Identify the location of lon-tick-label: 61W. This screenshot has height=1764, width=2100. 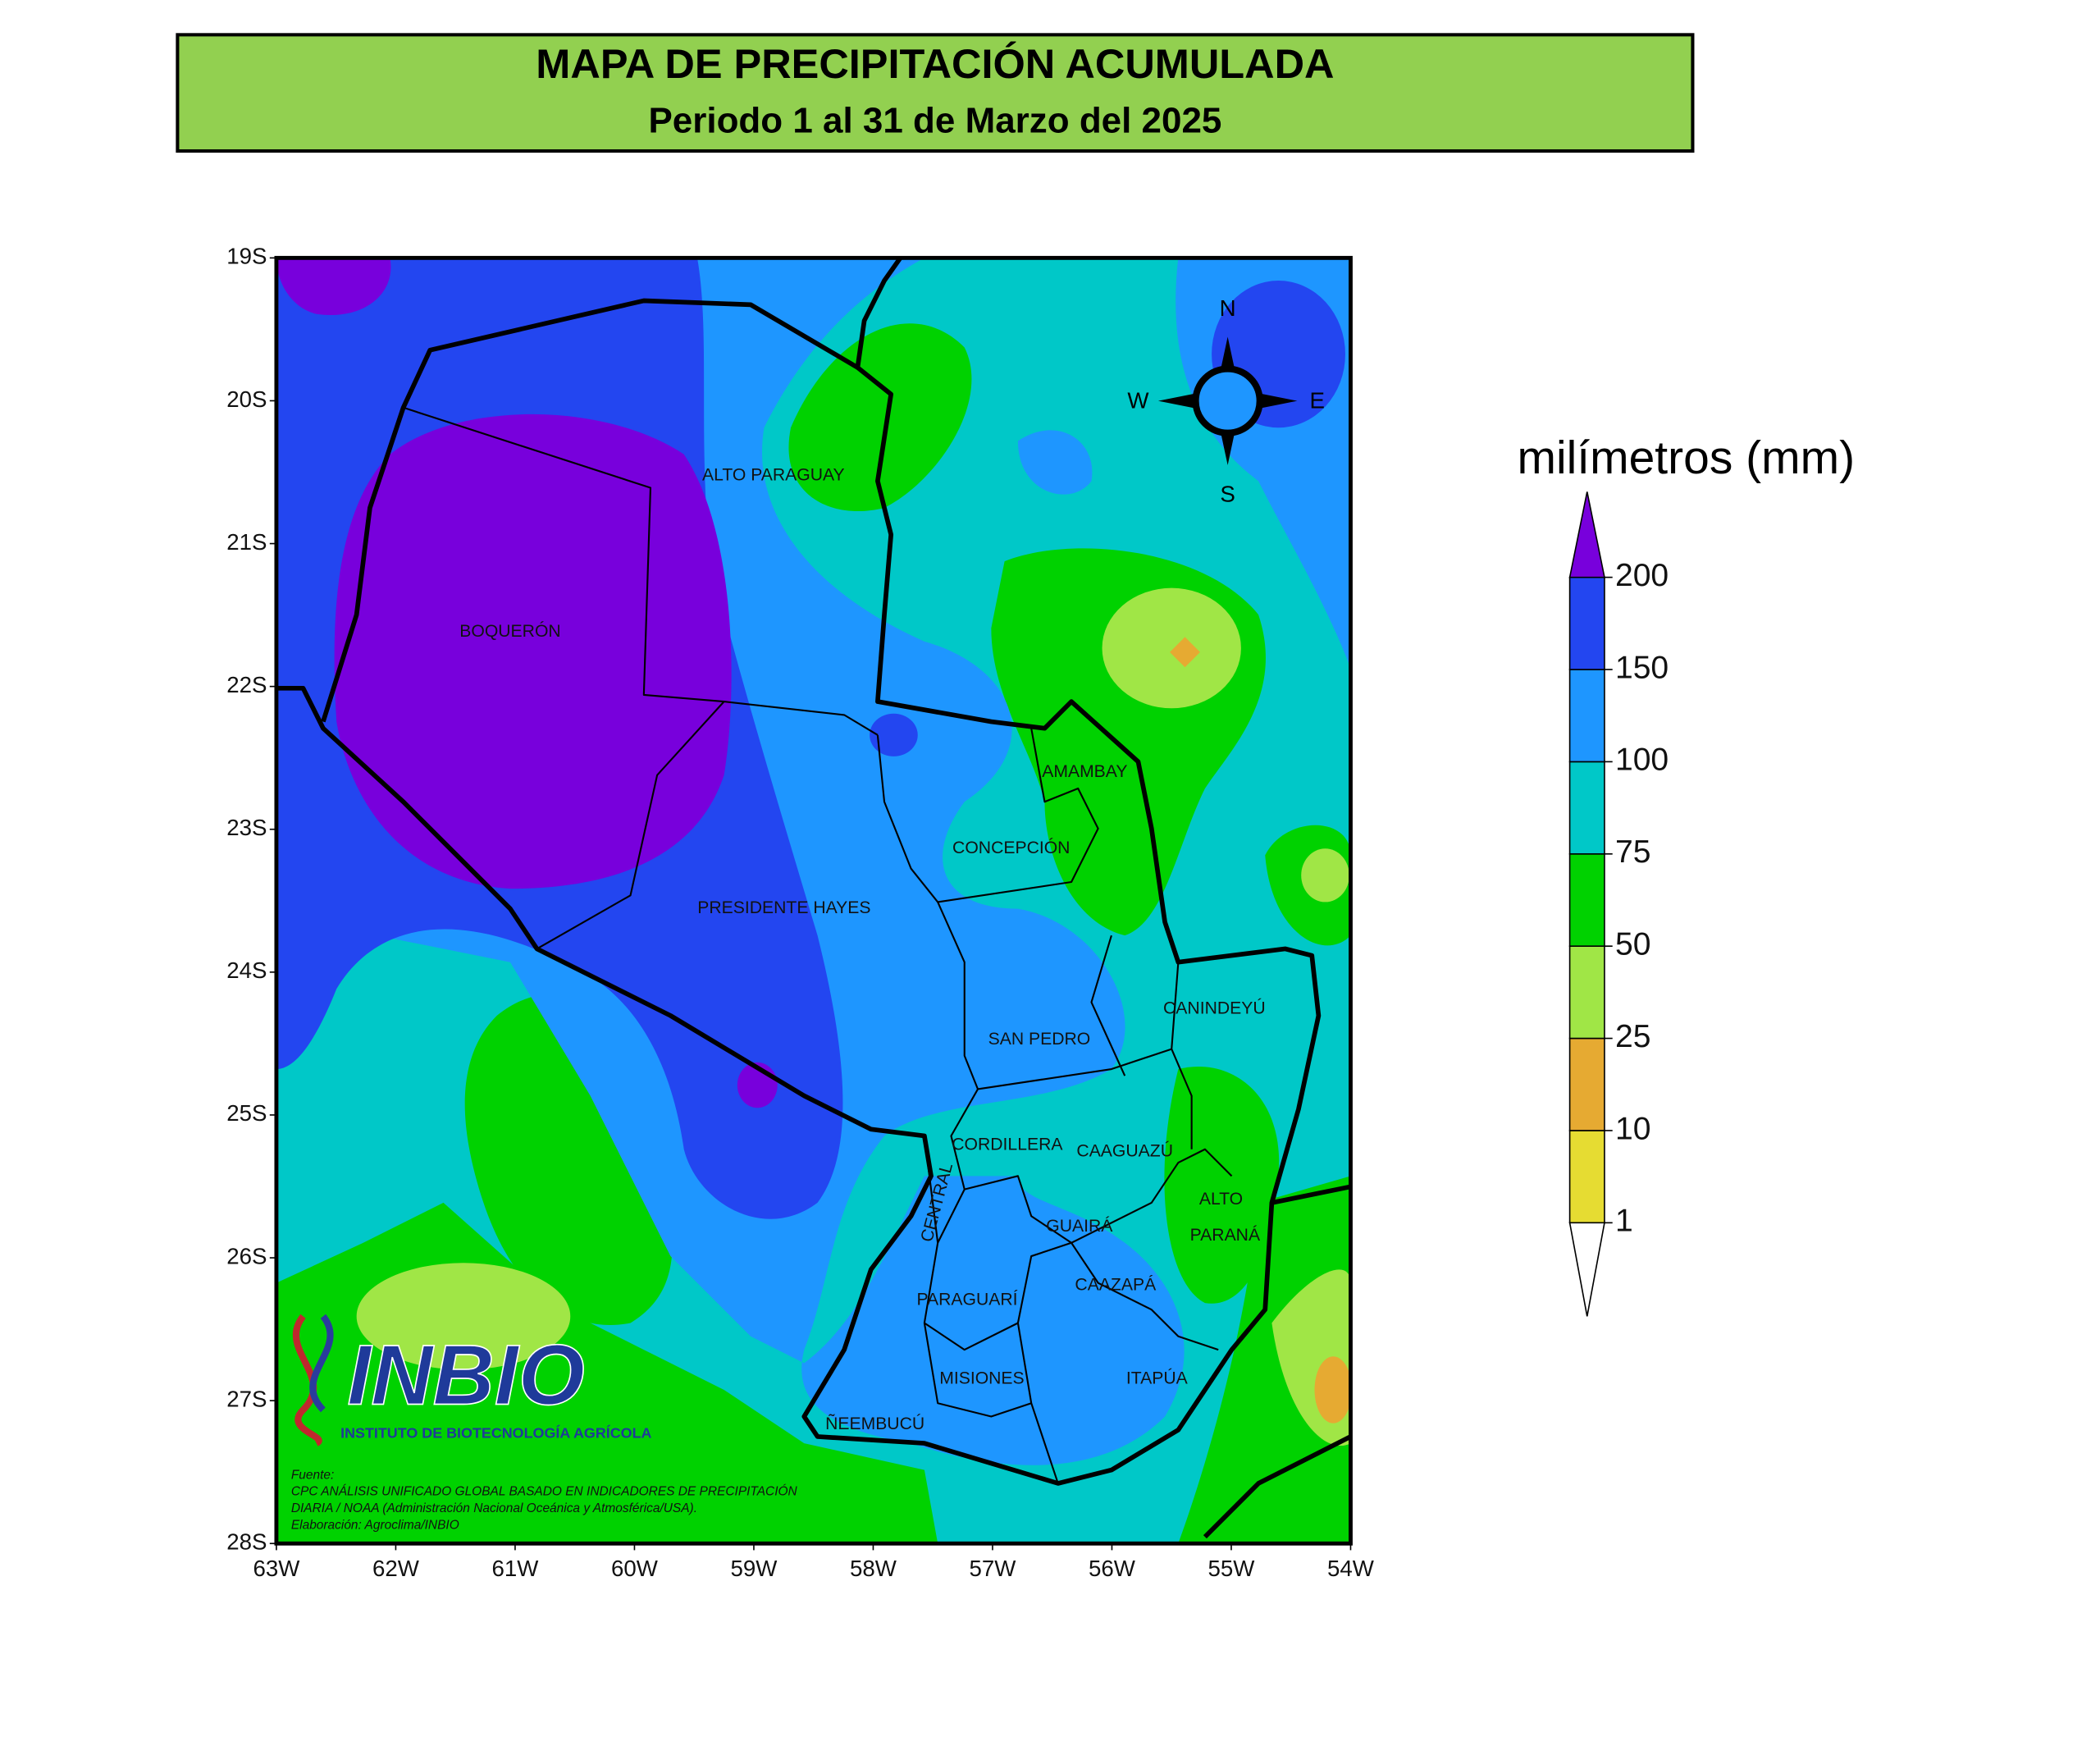
(515, 1568).